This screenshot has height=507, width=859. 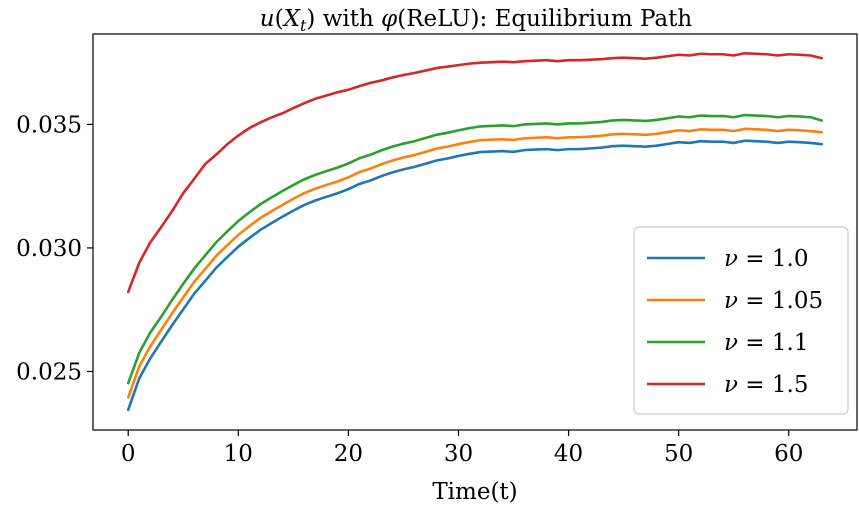 I want to click on legend-label: ν = 1.05, so click(x=773, y=301).